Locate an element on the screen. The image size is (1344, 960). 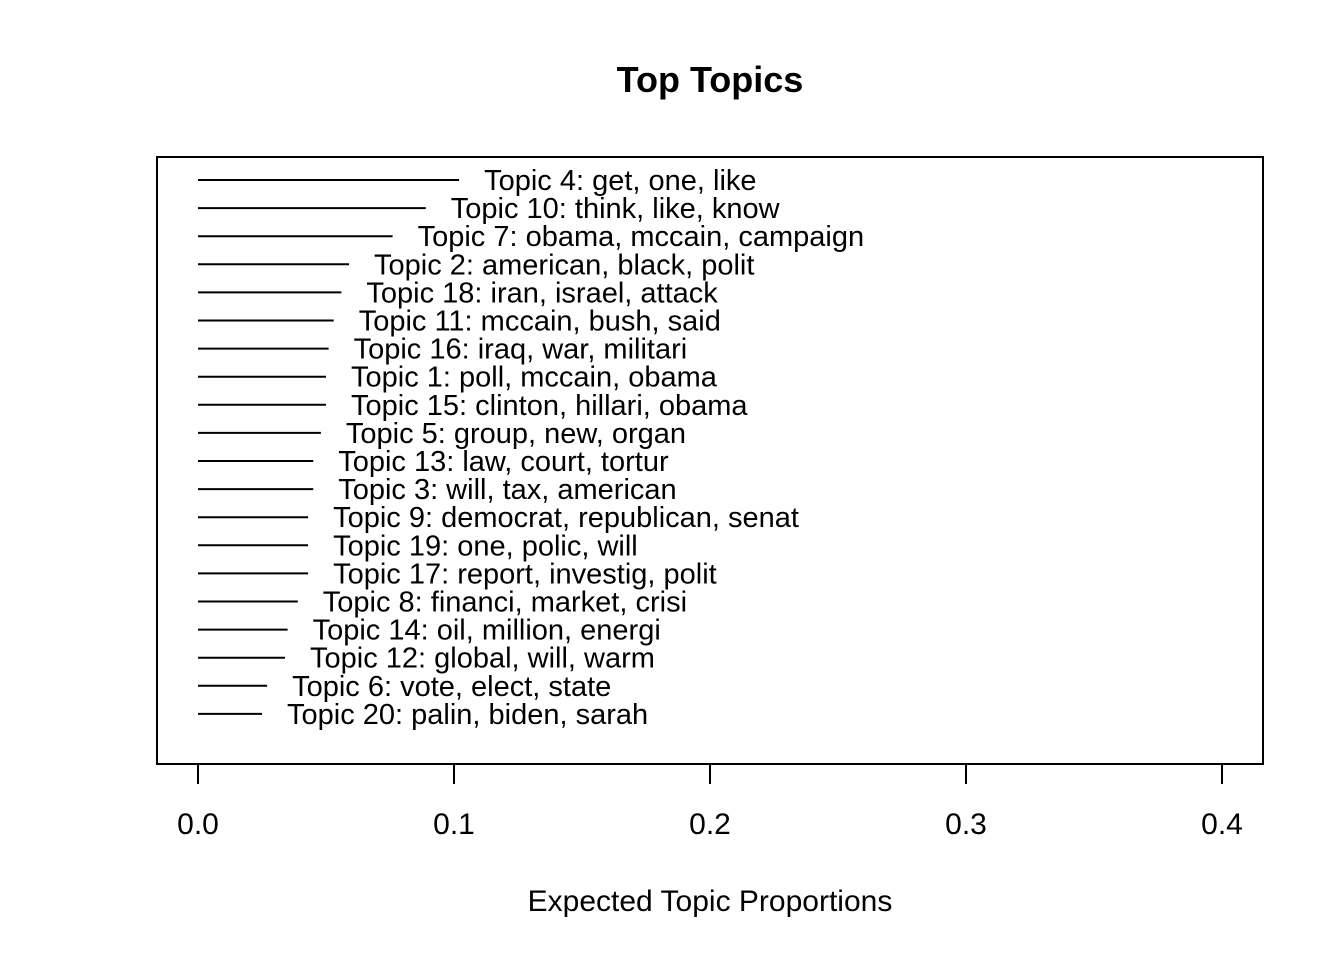
topic-label: Topic 16: iraq, war, militari is located at coordinates (521, 350).